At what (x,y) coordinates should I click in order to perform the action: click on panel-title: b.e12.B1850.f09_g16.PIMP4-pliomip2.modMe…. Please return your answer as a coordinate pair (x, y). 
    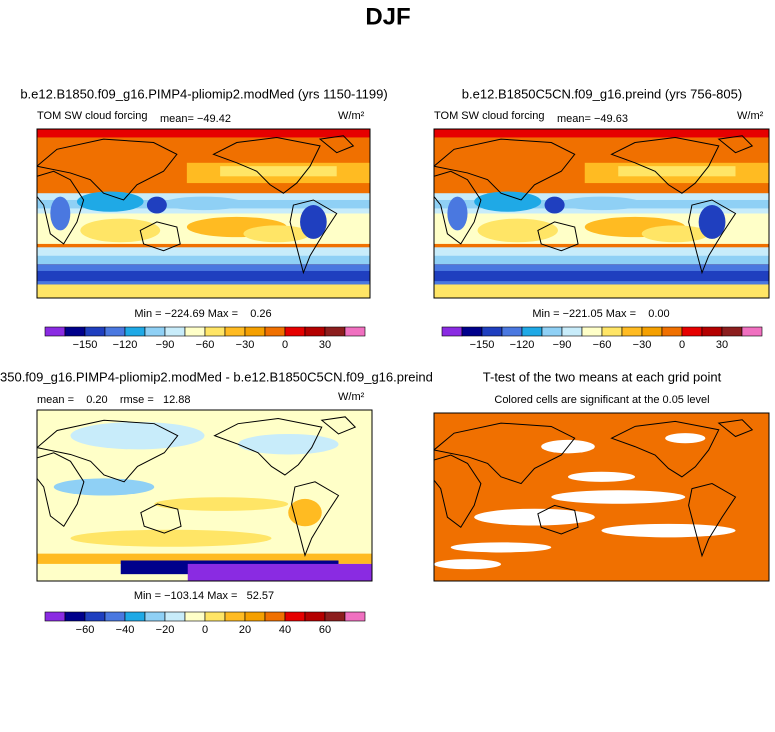
    Looking at the image, I should click on (203, 93).